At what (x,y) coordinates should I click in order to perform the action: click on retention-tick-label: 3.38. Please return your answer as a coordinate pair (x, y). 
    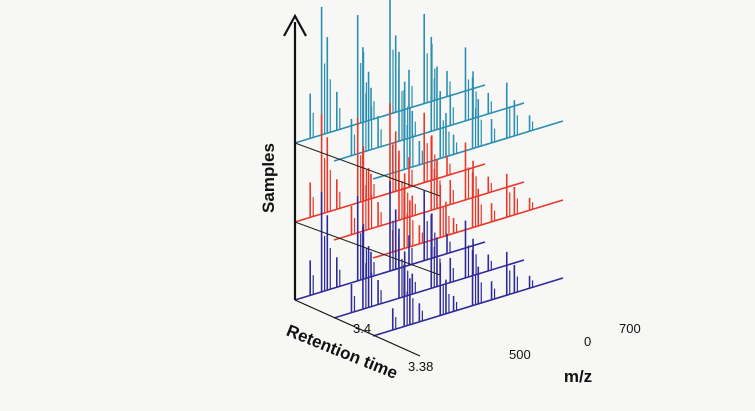
    Looking at the image, I should click on (420, 366).